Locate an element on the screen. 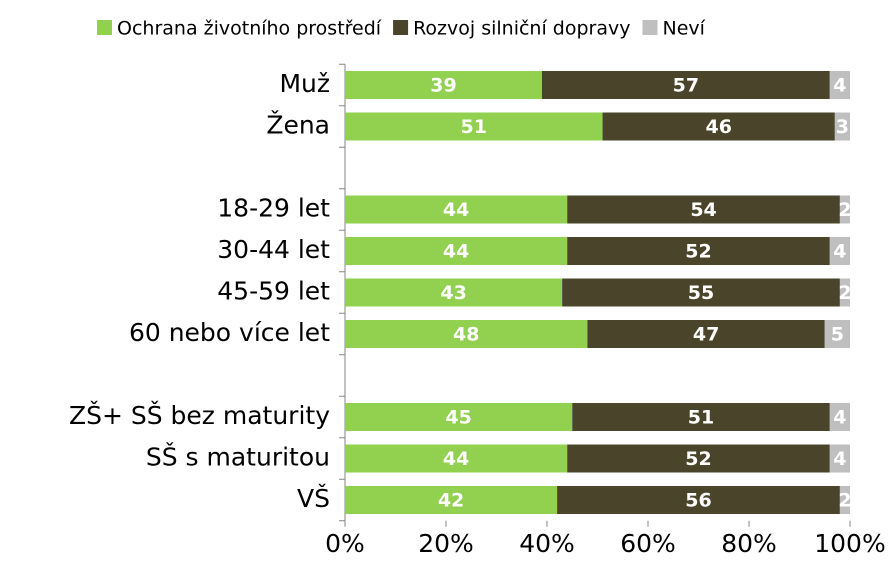 The image size is (895, 583). x-tick-label: 100% is located at coordinates (849, 543).